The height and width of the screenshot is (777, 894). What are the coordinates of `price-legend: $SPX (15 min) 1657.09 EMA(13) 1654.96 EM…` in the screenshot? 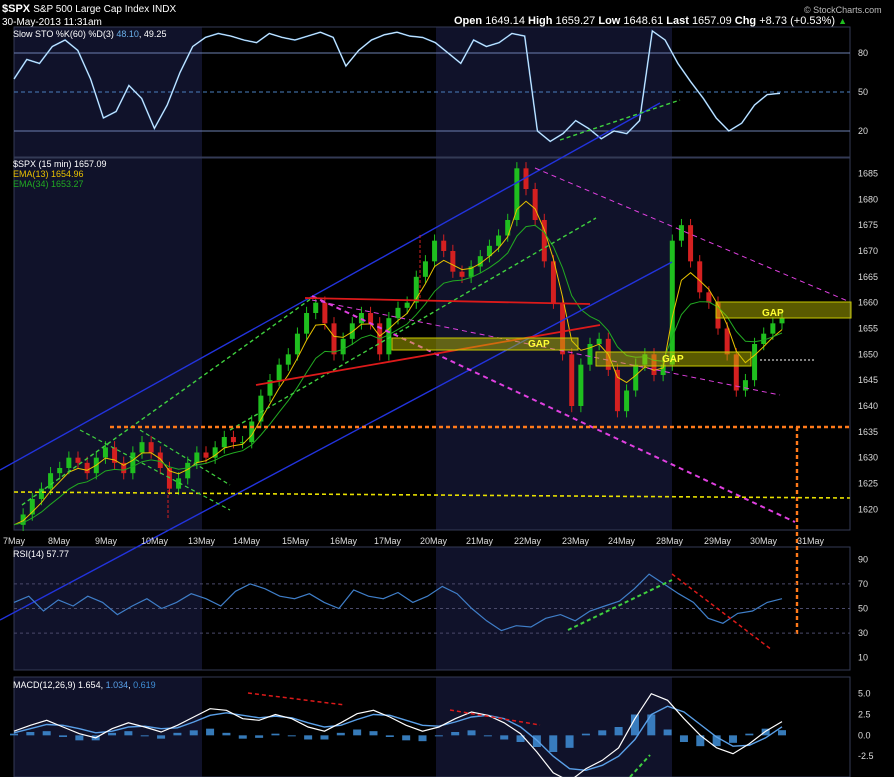 It's located at (60, 174).